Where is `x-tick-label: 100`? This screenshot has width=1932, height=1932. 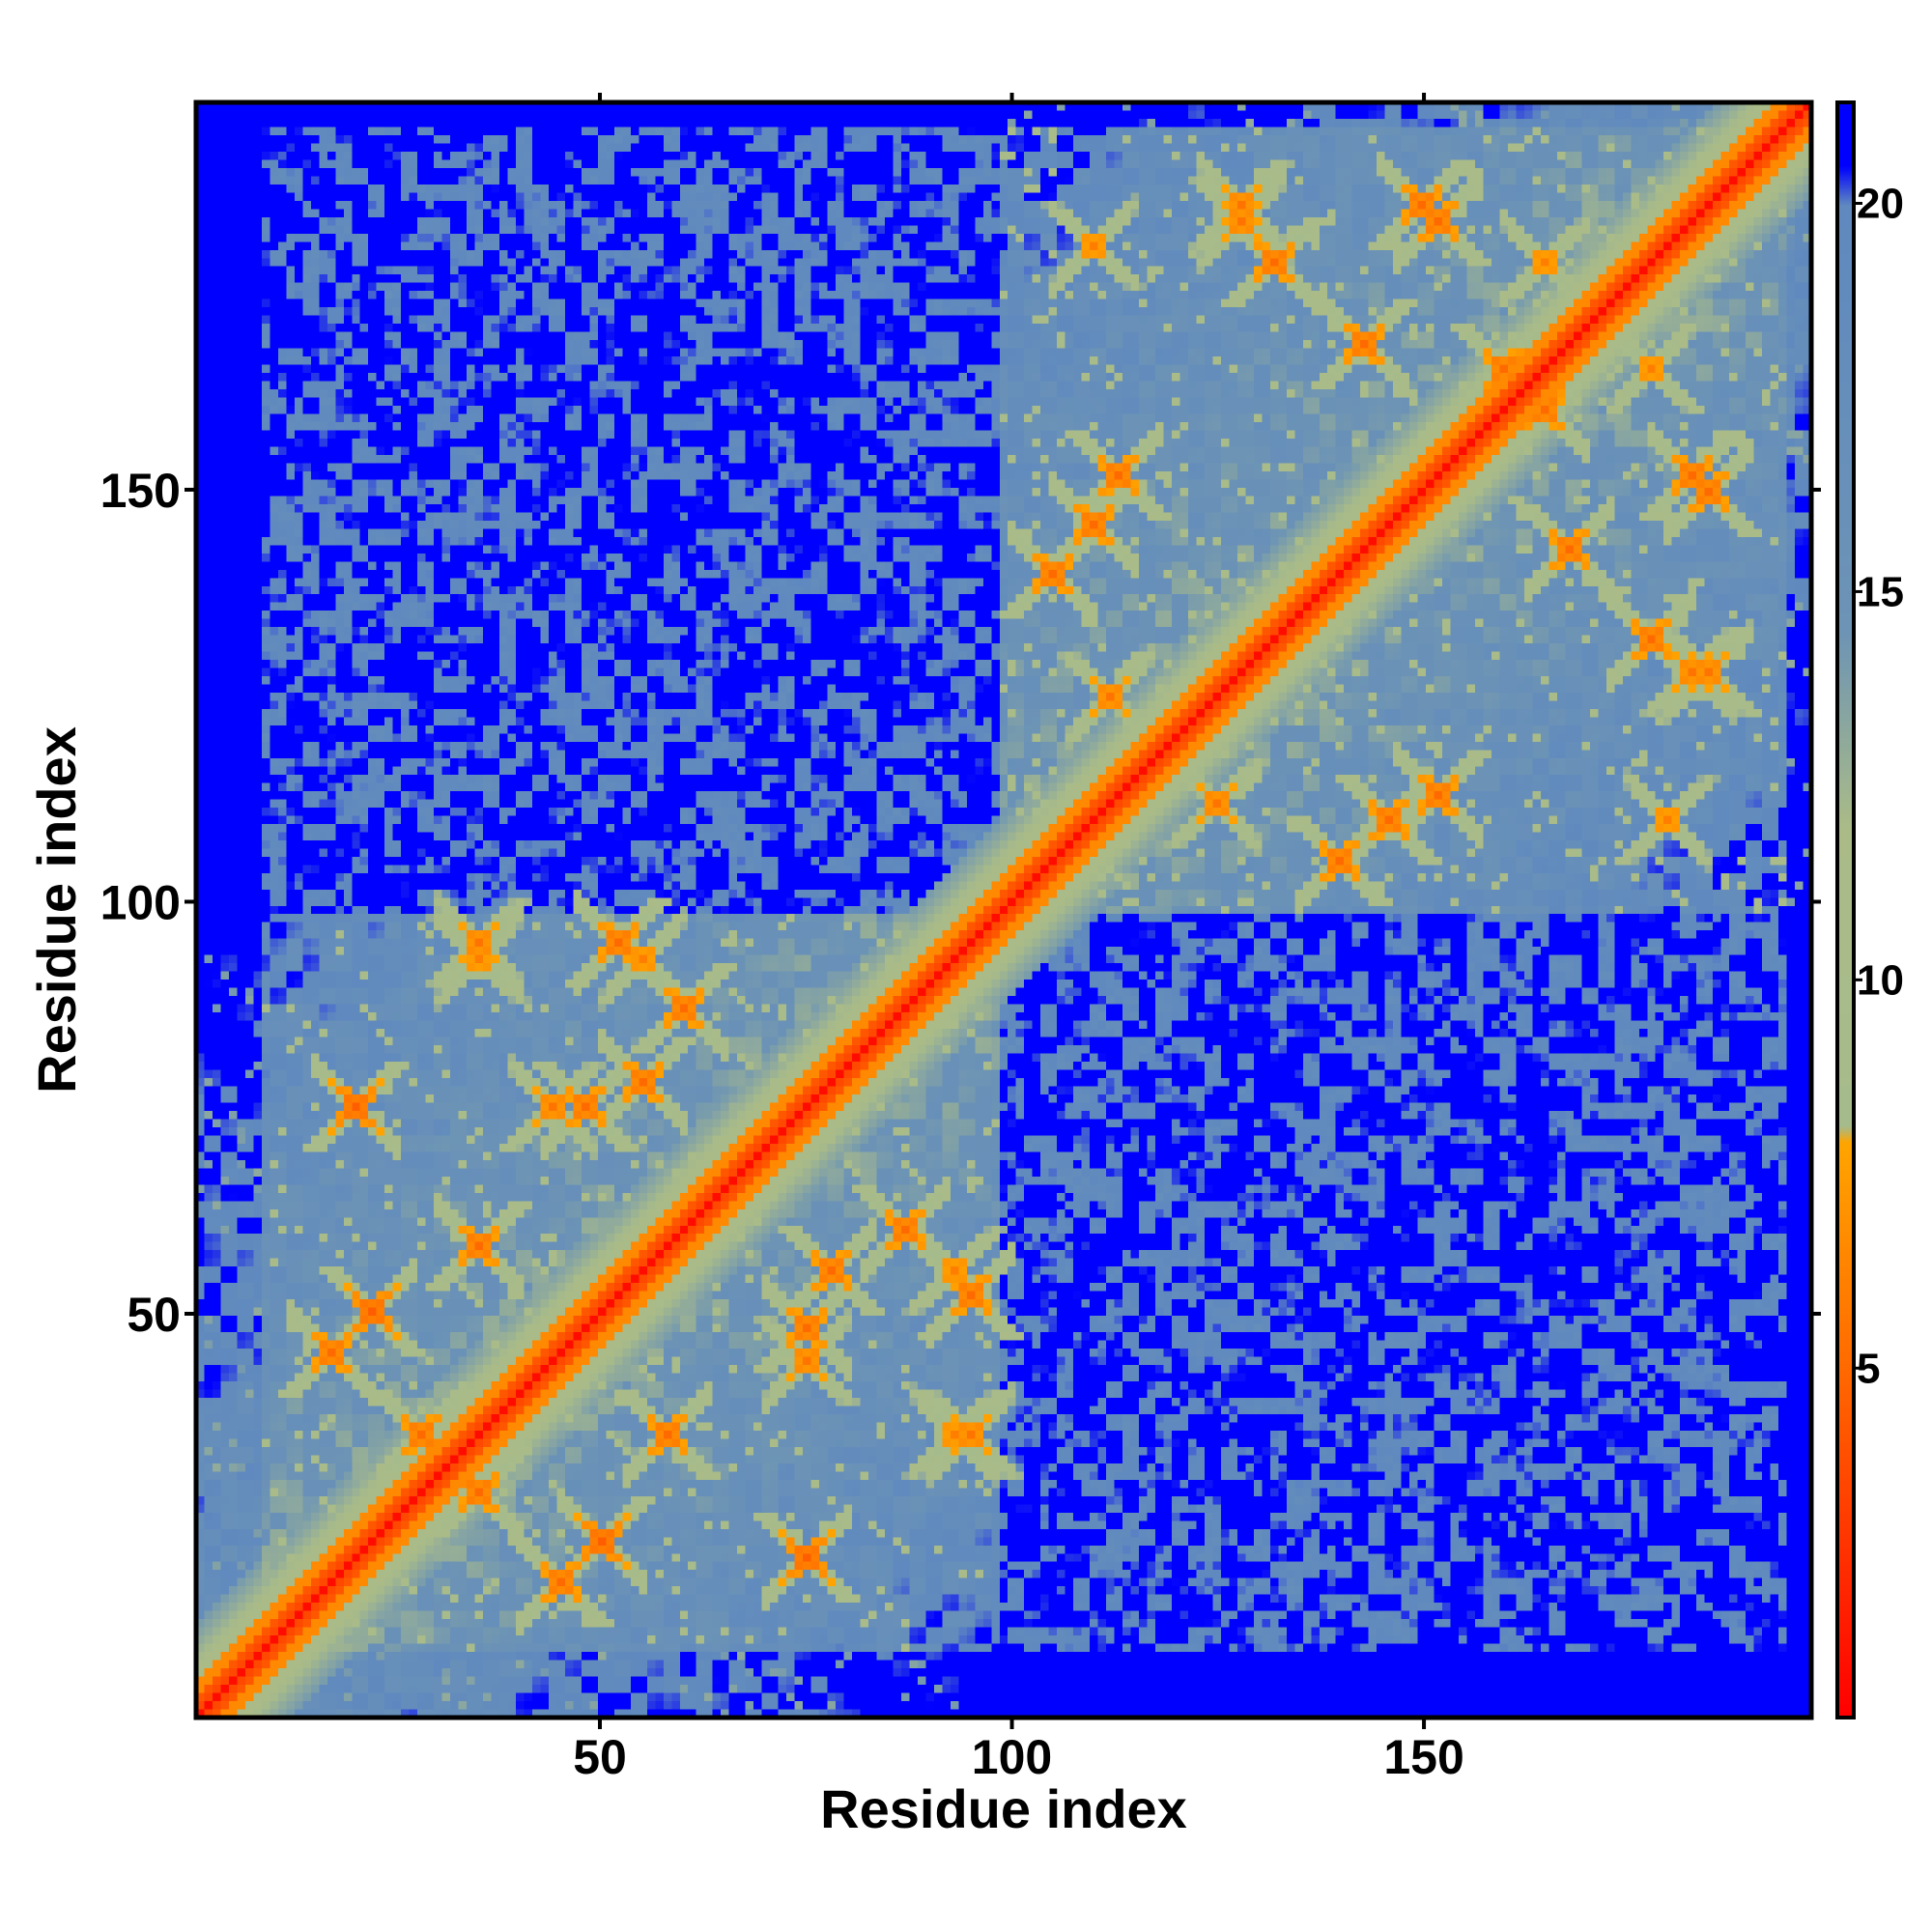
x-tick-label: 100 is located at coordinates (1012, 1757).